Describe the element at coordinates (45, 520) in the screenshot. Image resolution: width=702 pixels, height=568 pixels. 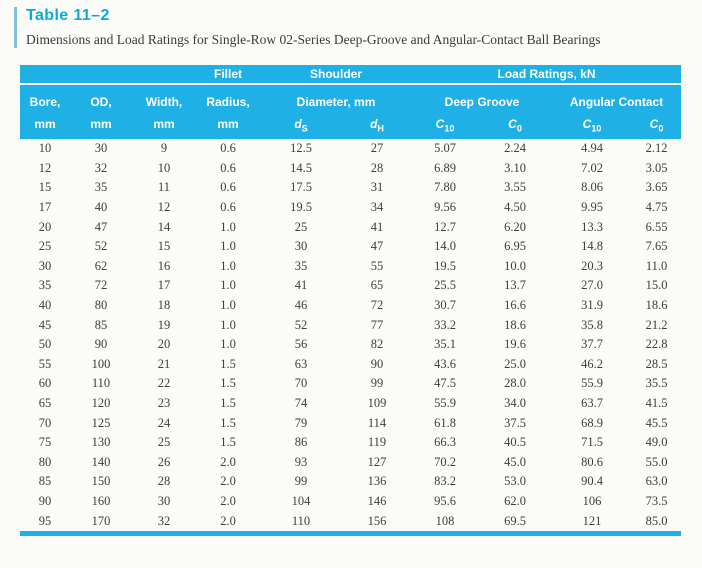
I see `cell: 95` at that location.